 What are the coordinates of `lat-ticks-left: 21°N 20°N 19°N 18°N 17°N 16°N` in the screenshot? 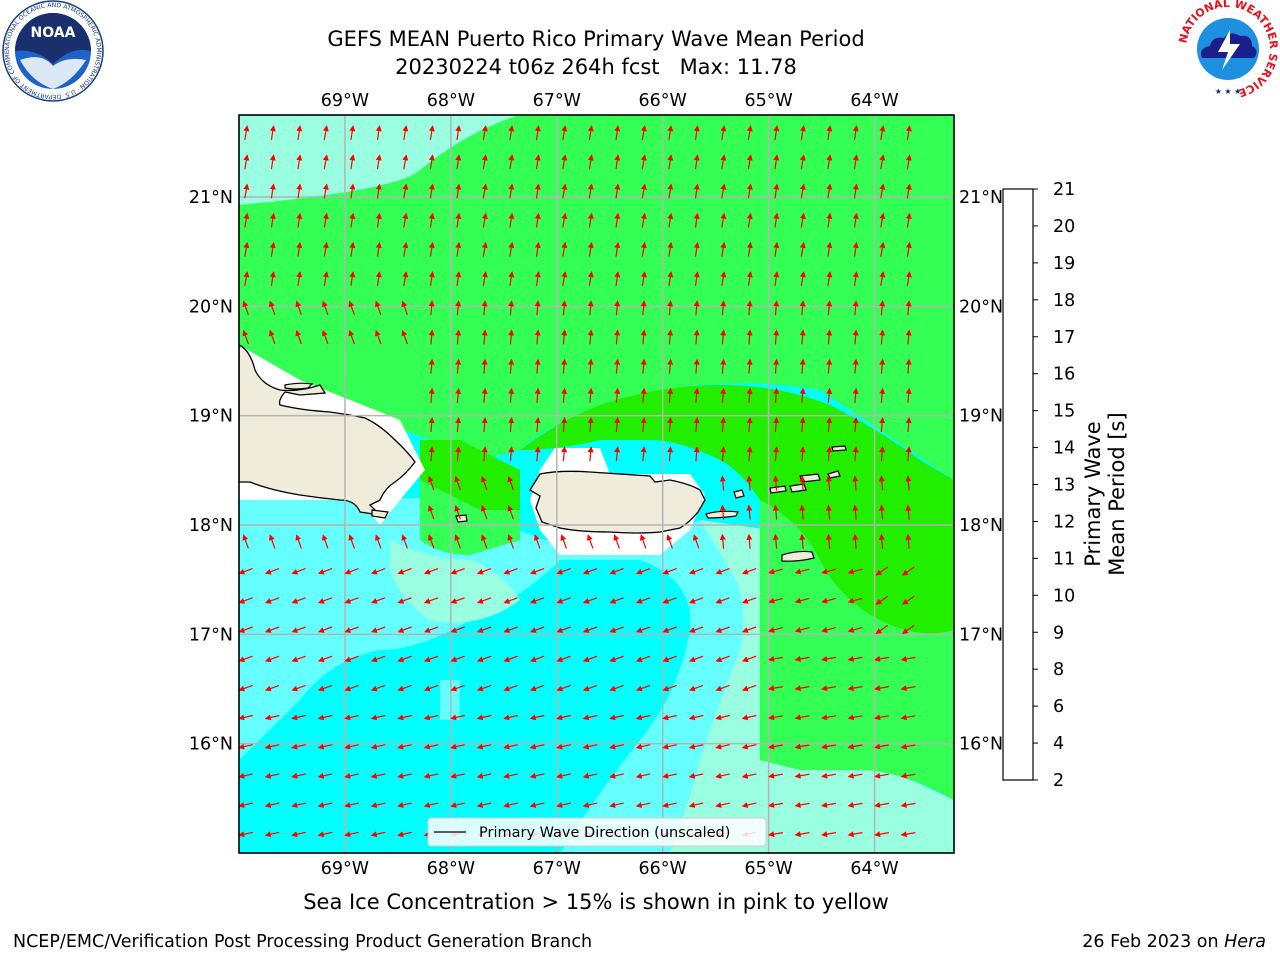 It's located at (211, 471).